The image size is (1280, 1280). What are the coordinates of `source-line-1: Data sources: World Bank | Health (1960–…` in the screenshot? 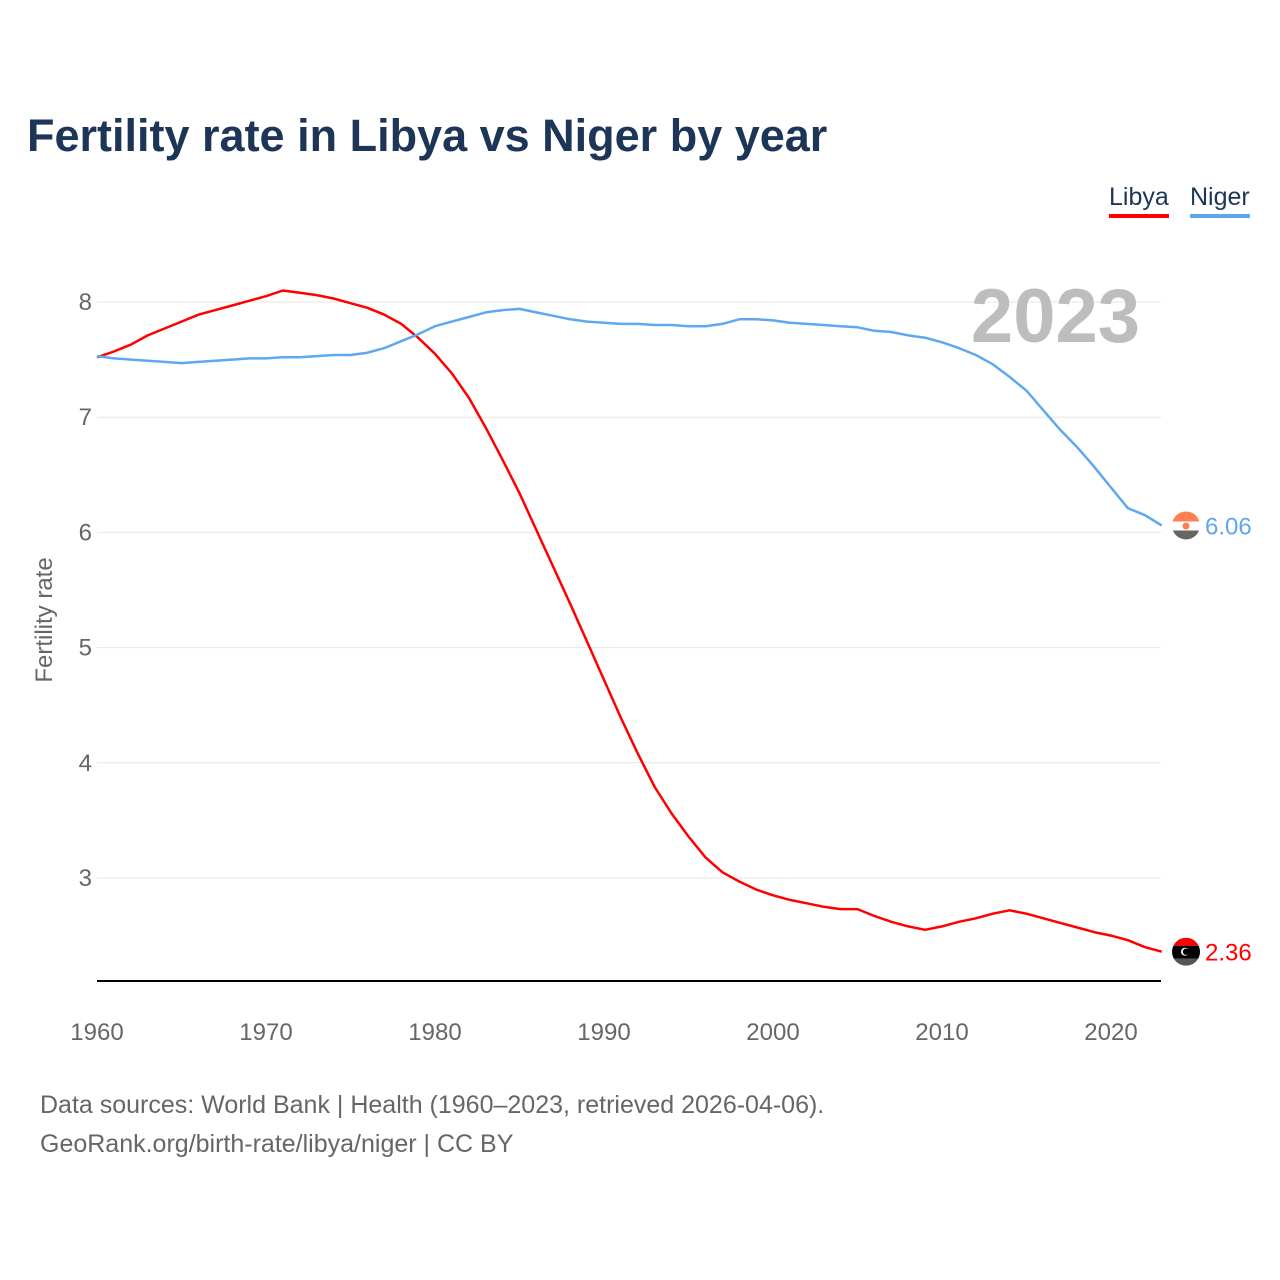 It's located at (432, 1105).